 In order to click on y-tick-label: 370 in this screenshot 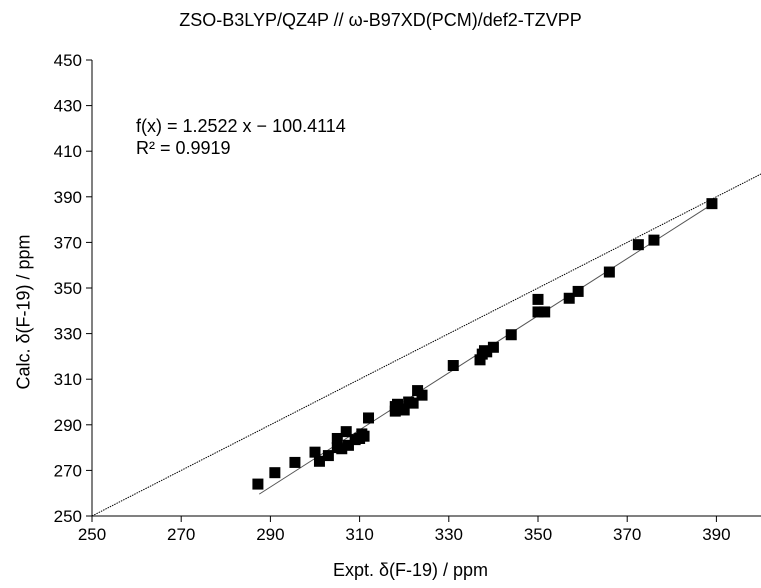, I will do `click(68, 242)`.